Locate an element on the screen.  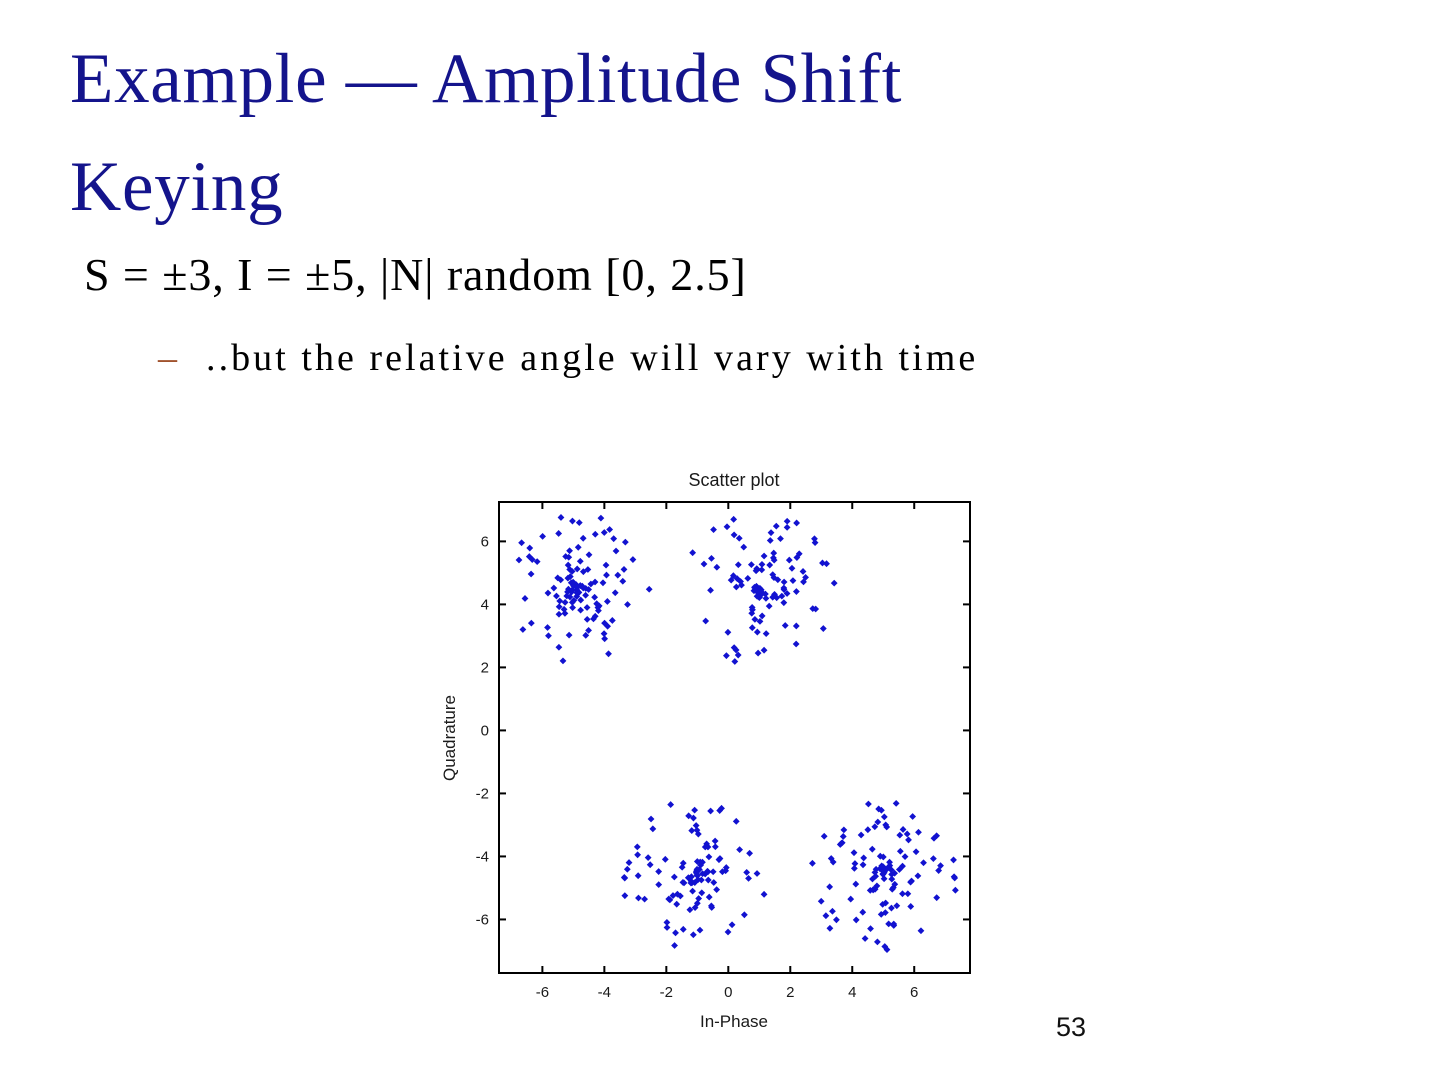
tick-label: -4 is located at coordinates (482, 856).